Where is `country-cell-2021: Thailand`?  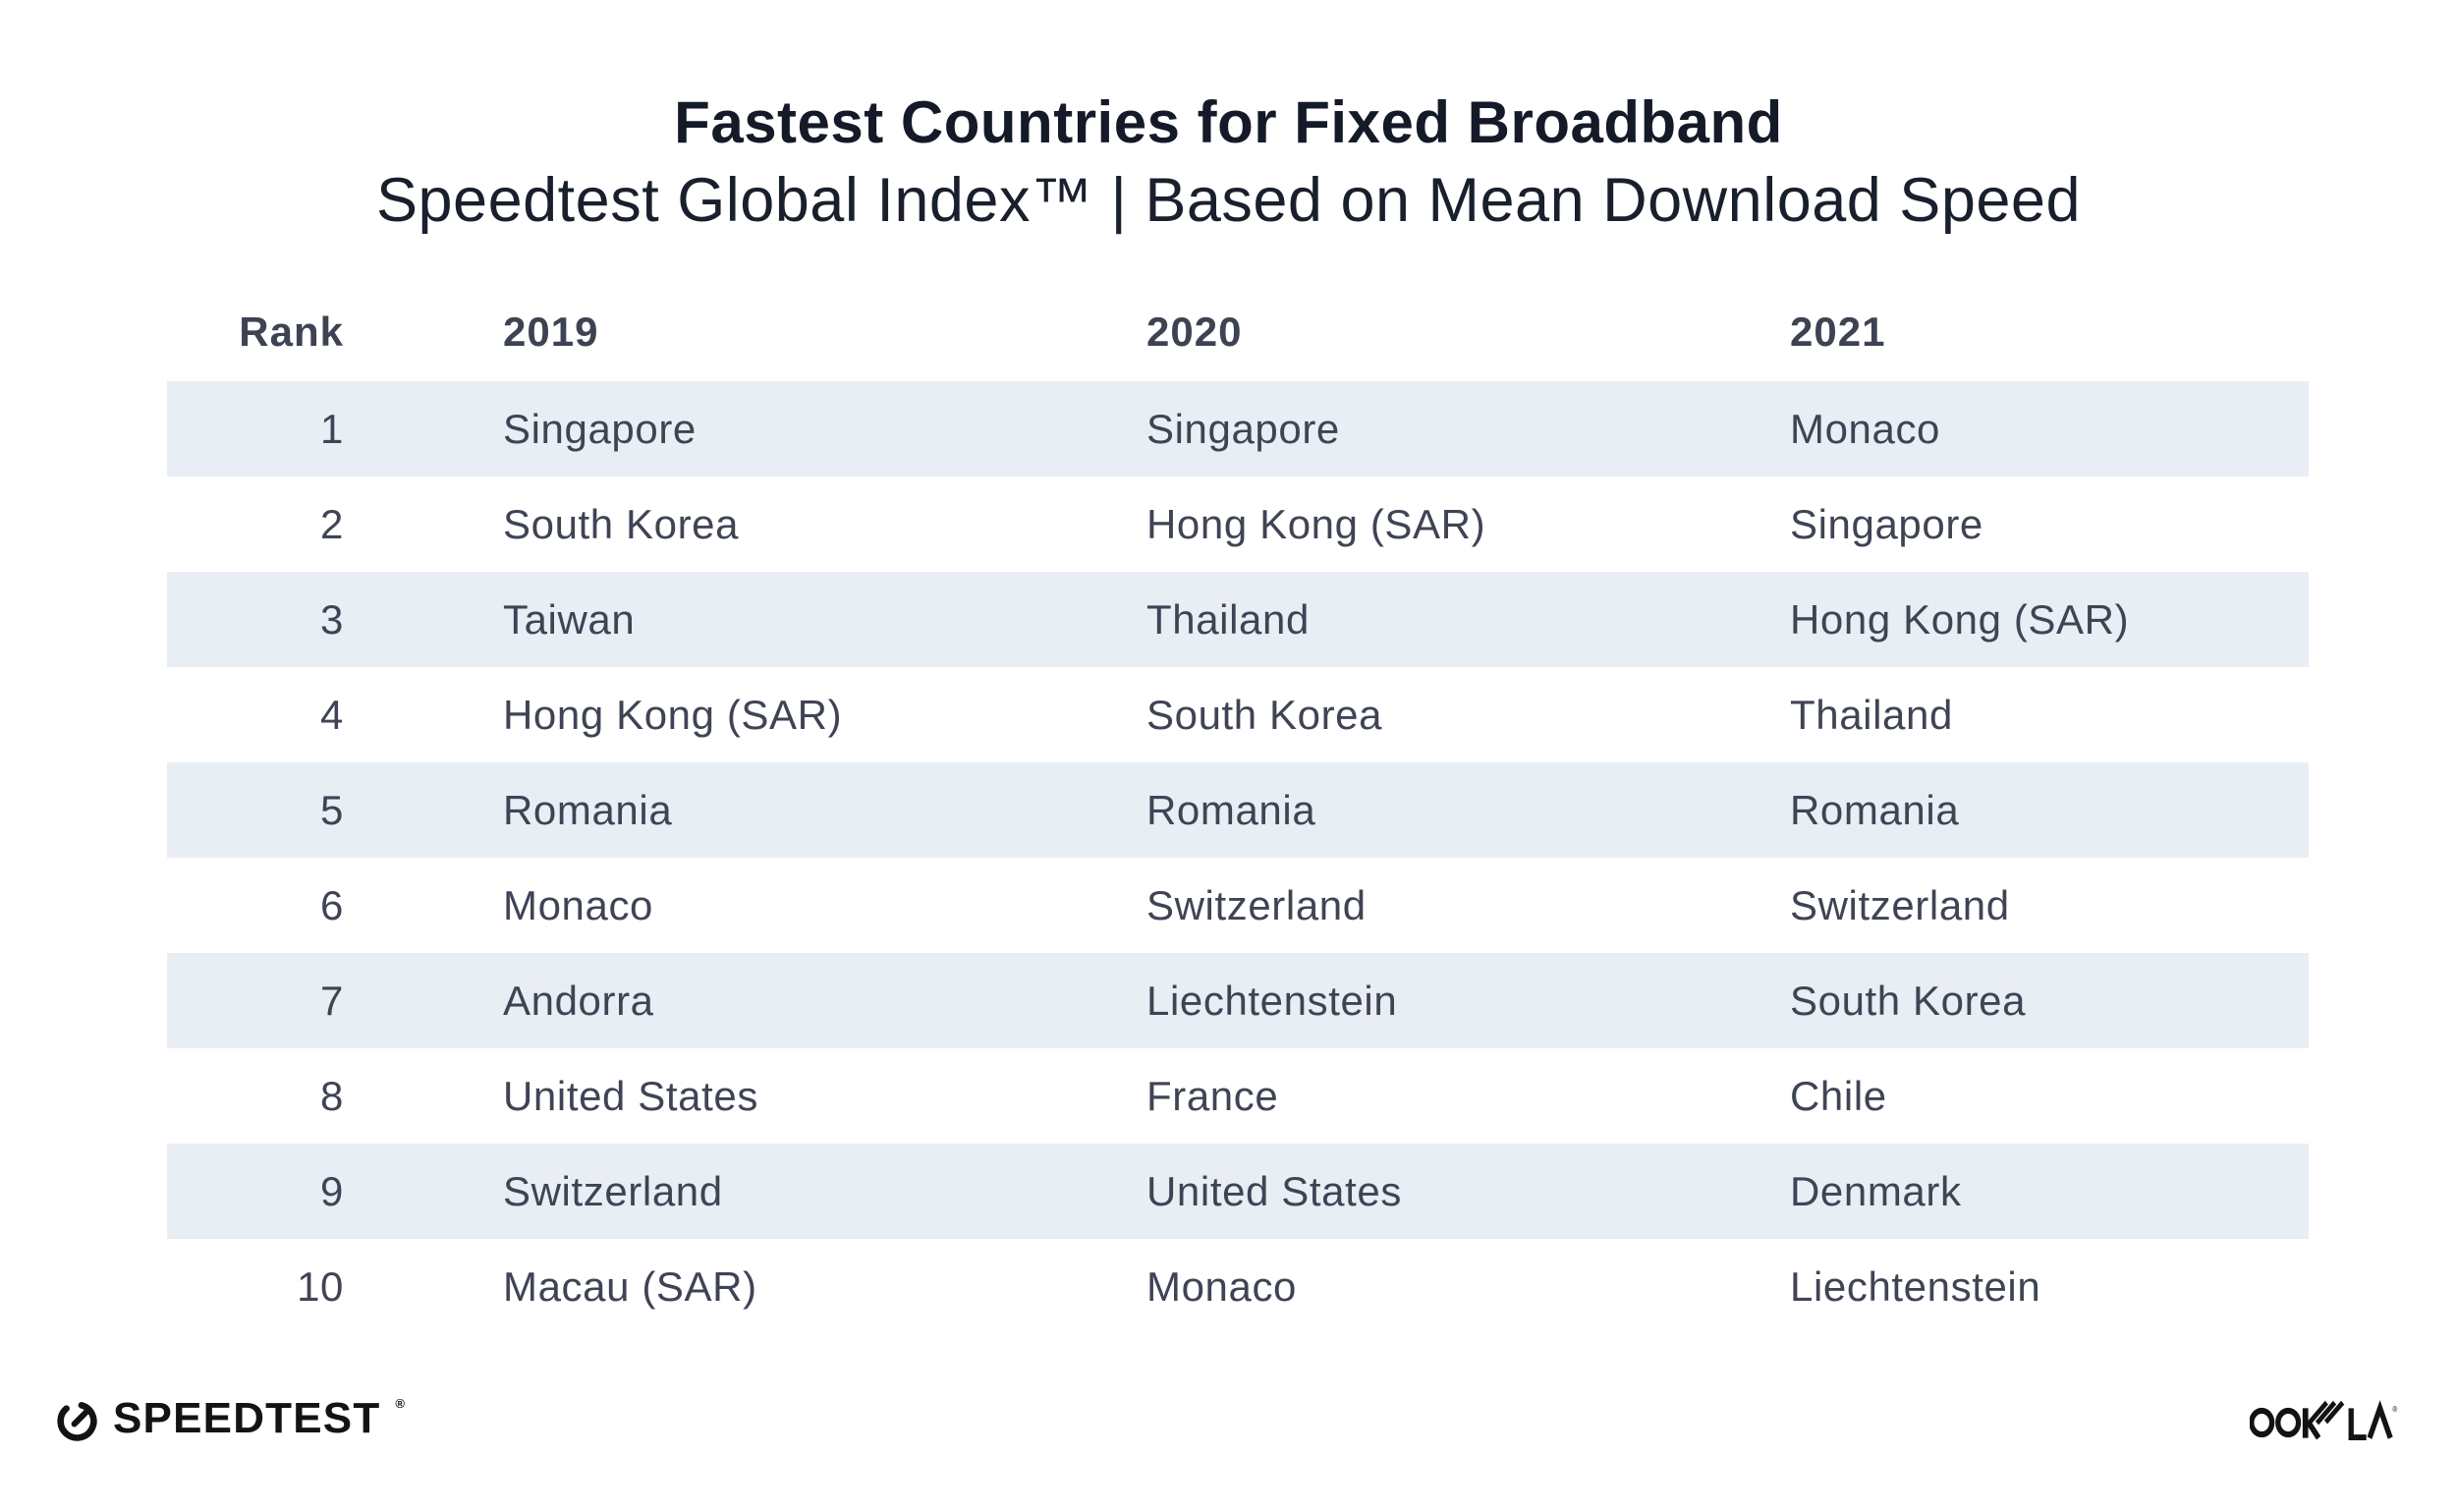 country-cell-2021: Thailand is located at coordinates (1872, 714).